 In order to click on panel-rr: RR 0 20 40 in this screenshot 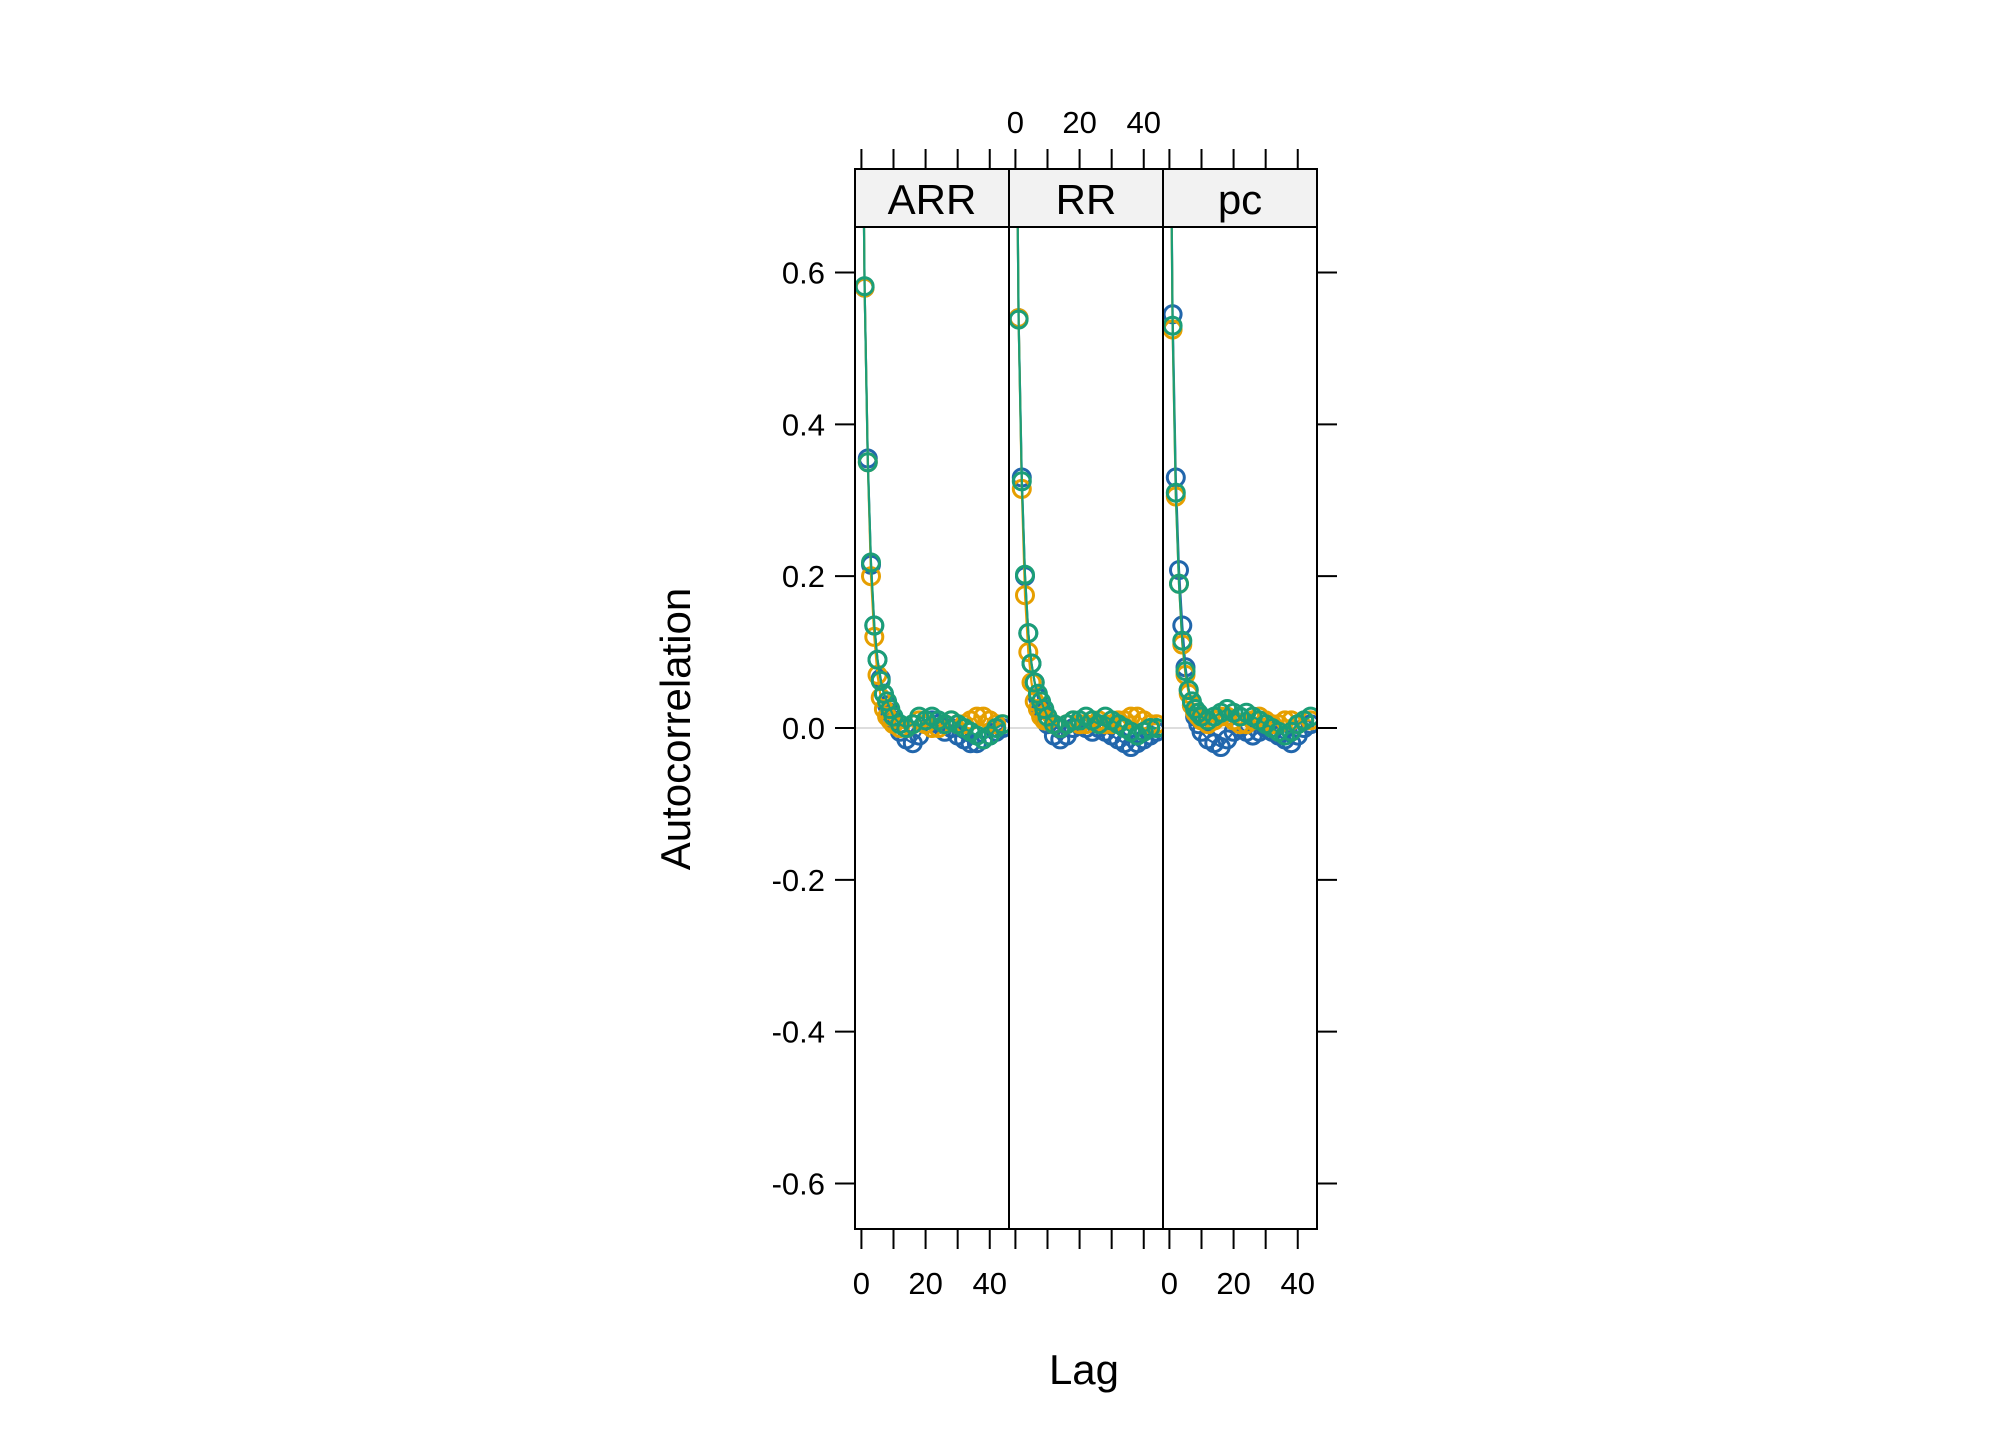, I will do `click(1085, 677)`.